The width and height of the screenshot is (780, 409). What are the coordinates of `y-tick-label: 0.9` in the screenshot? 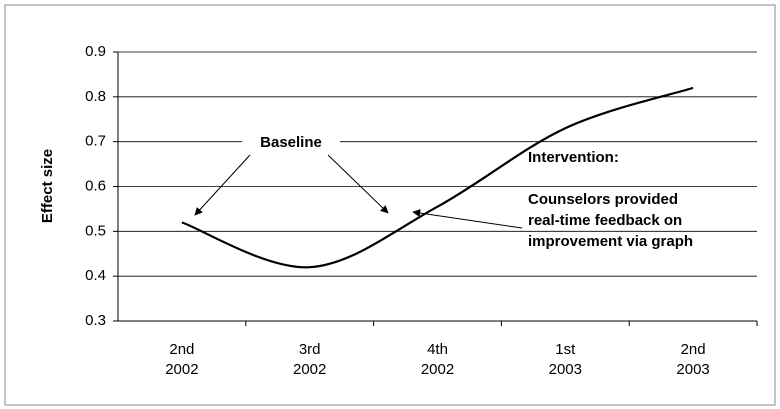 It's located at (95, 51).